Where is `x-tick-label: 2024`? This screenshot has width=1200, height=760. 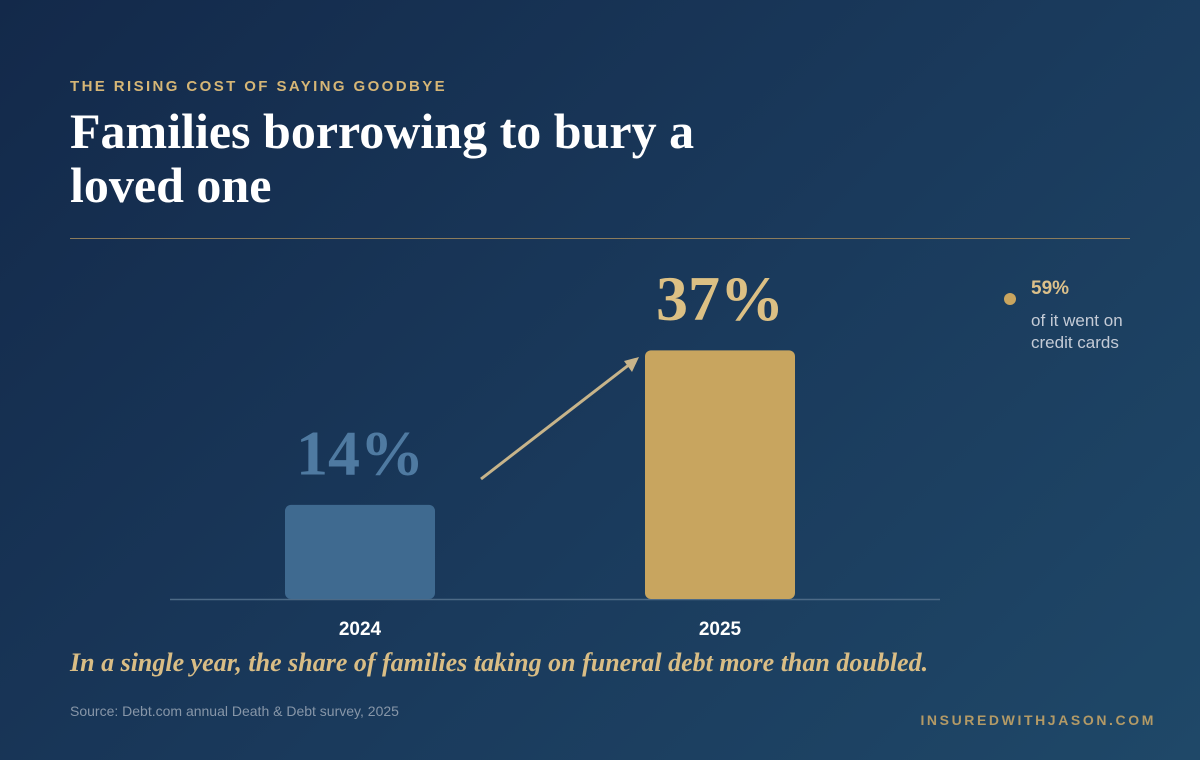
x-tick-label: 2024 is located at coordinates (360, 629).